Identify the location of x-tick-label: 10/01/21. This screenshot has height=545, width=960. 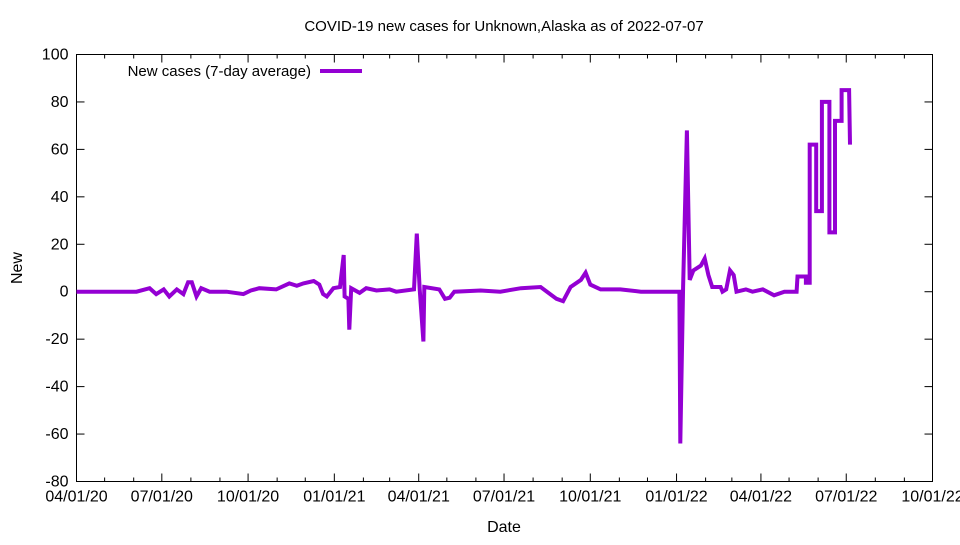
(590, 497).